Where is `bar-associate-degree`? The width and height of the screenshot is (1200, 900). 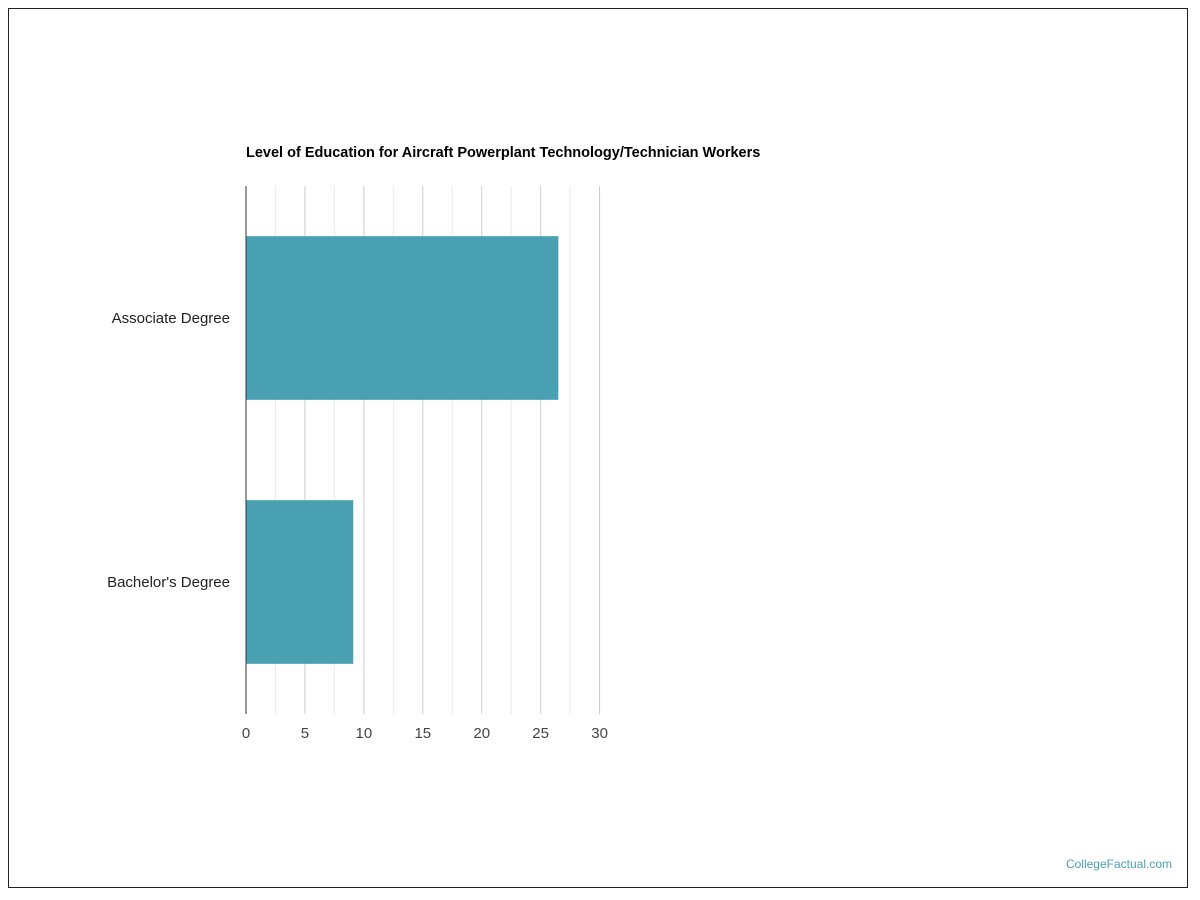 bar-associate-degree is located at coordinates (402, 318).